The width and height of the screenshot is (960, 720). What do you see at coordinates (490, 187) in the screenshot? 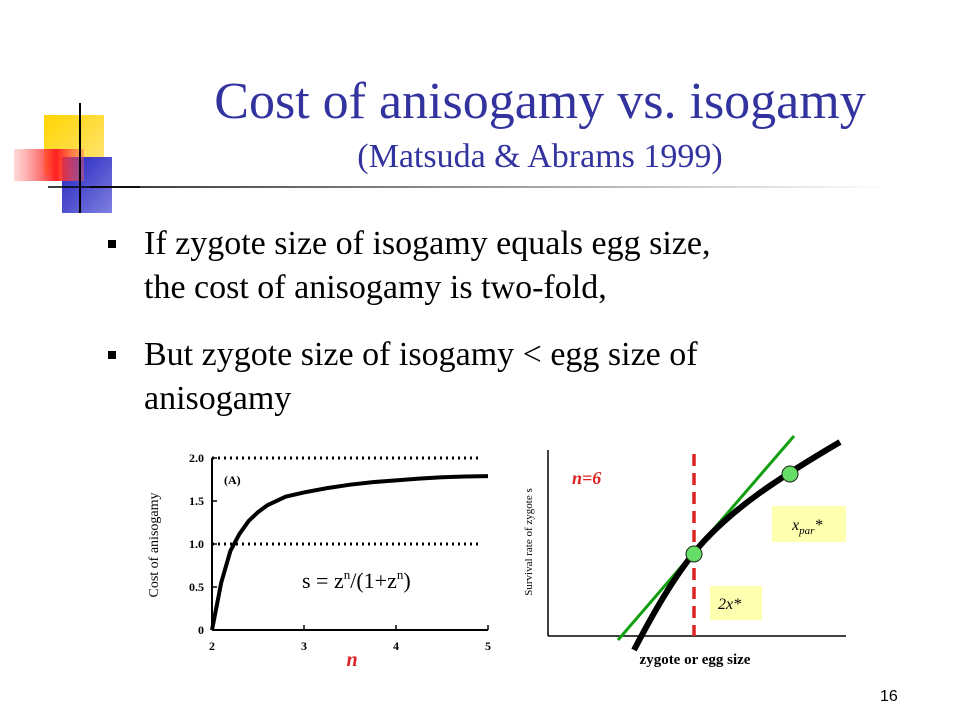
I see `title-divider` at bounding box center [490, 187].